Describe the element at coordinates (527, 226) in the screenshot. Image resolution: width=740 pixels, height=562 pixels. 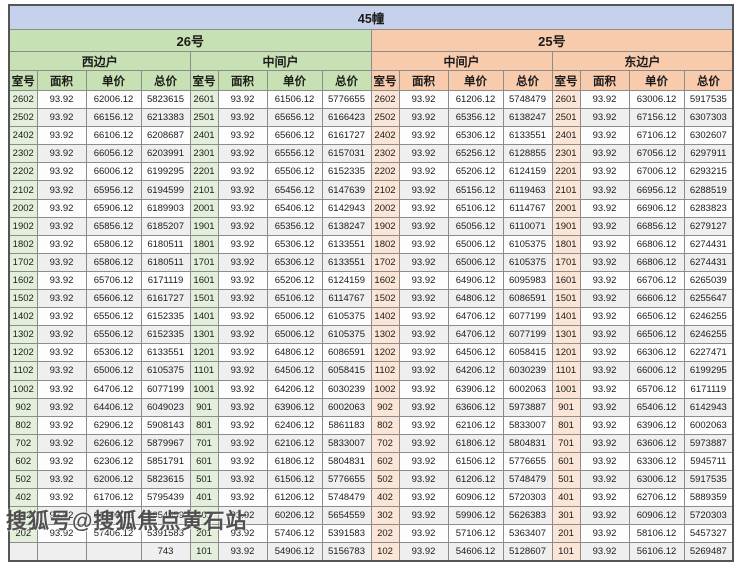
I see `cell-total-price: 6110071` at that location.